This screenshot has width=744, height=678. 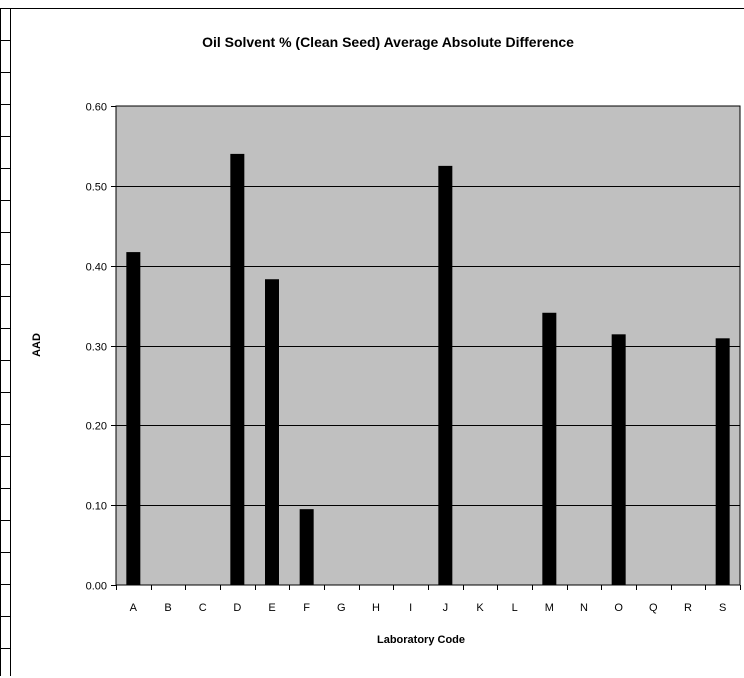 What do you see at coordinates (515, 608) in the screenshot?
I see `x-tick-label: L` at bounding box center [515, 608].